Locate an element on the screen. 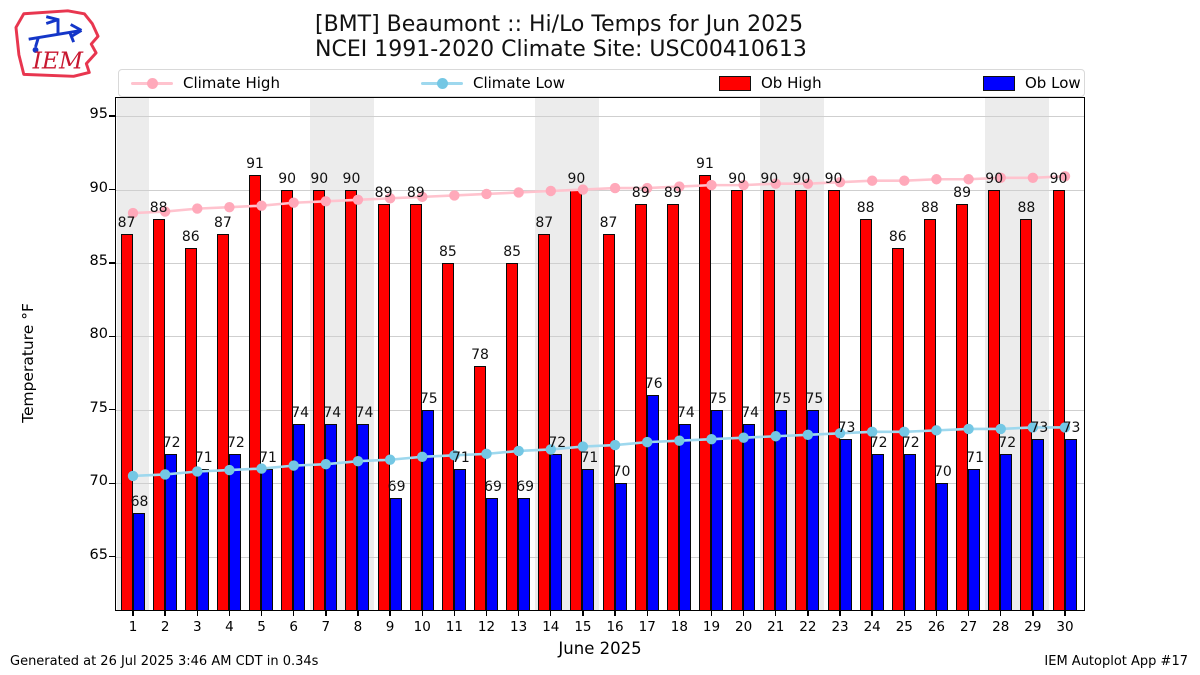 This screenshot has height=675, width=1200. logo-text: IEM is located at coordinates (58, 61).